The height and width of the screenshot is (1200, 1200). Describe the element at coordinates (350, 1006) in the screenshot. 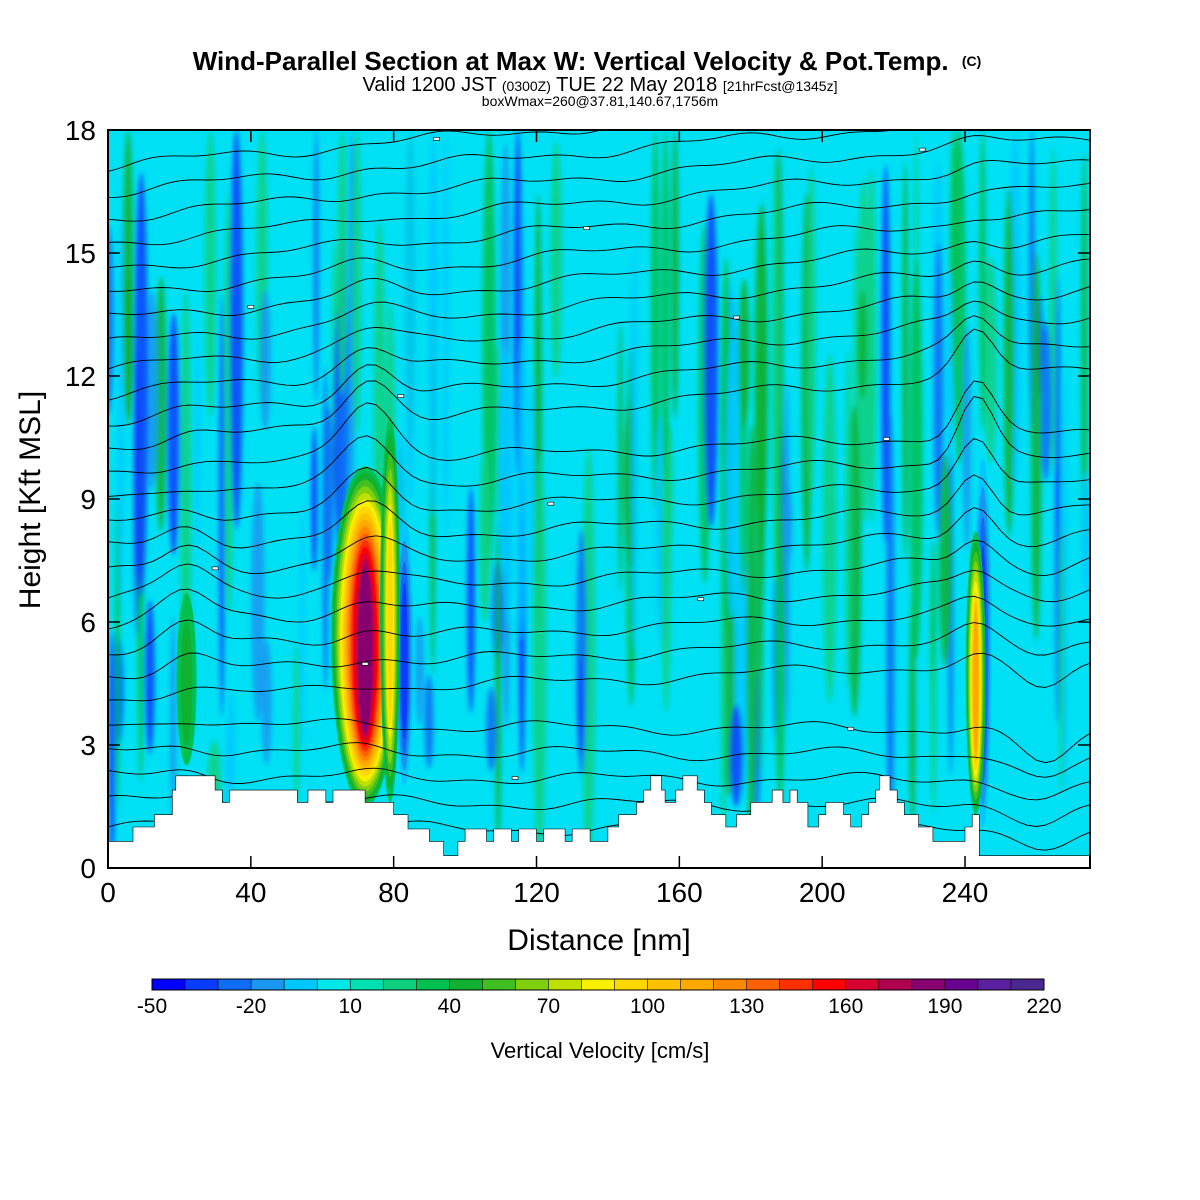

I see `colorbar-tick-label: 10` at that location.